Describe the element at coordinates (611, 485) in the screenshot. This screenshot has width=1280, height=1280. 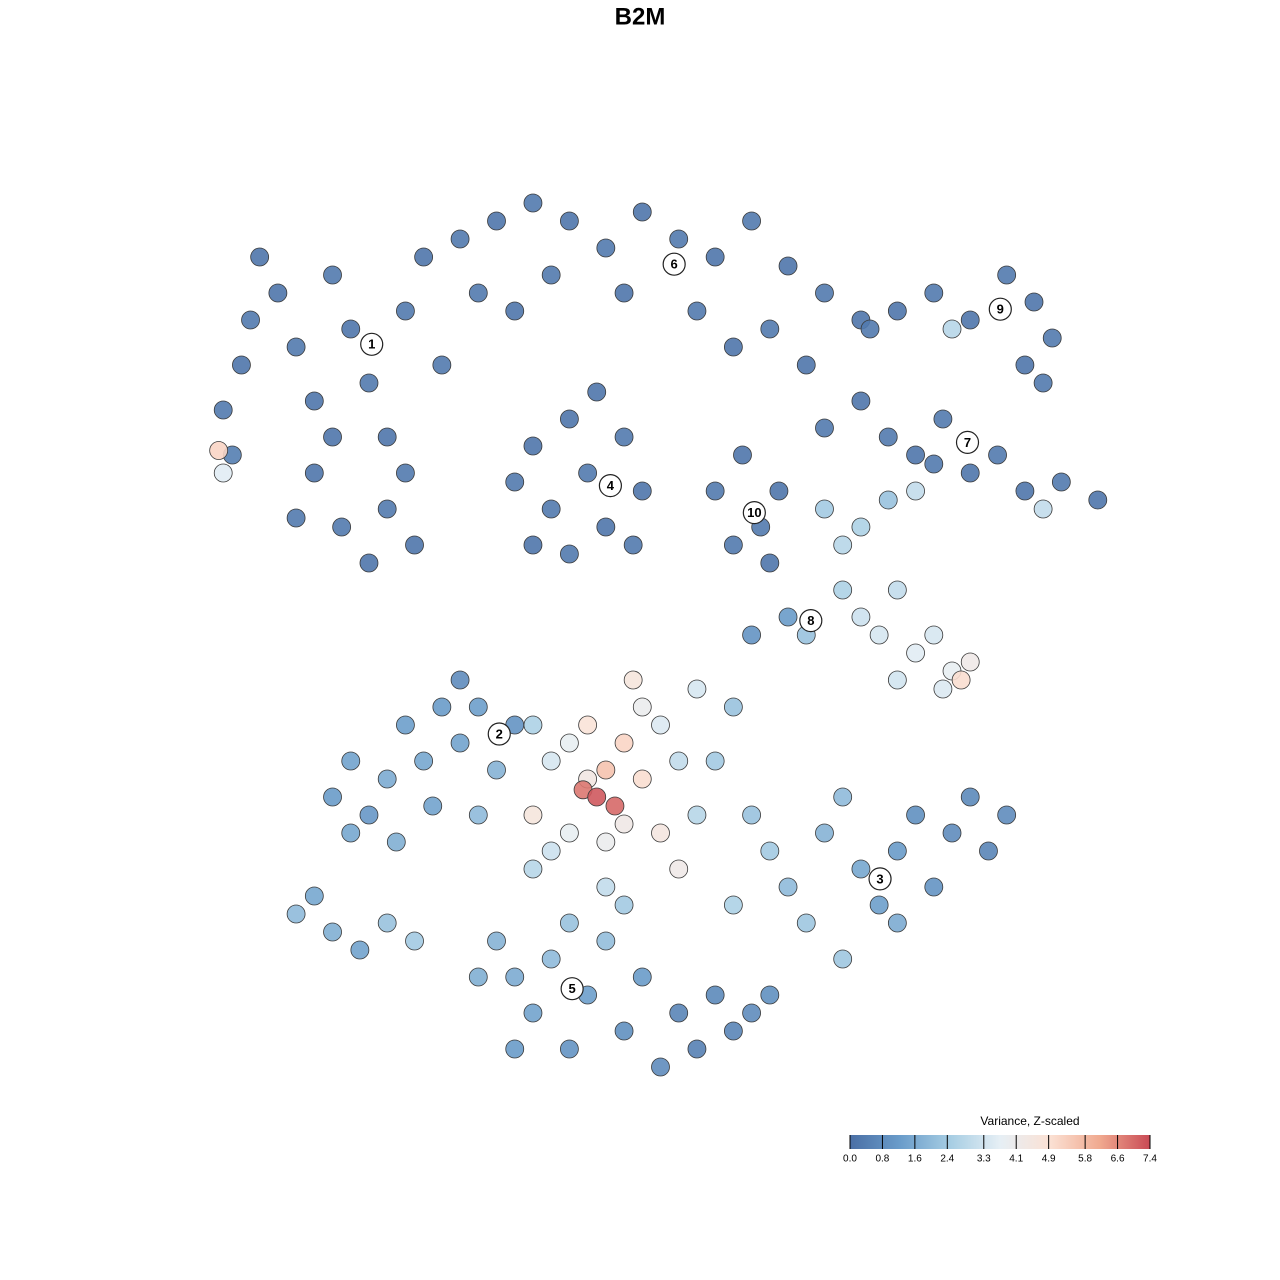
I see `cluster-label: 4` at that location.